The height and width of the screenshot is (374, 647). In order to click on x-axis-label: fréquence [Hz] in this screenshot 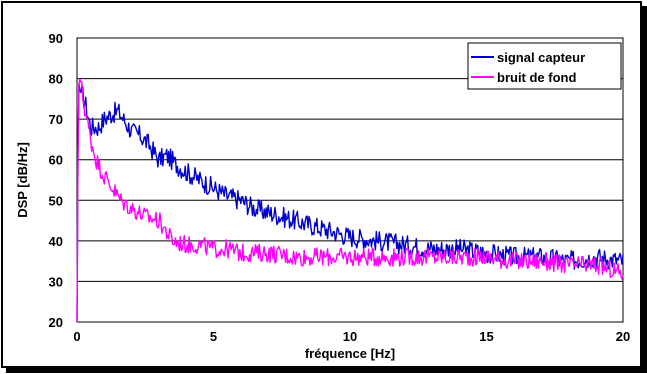, I will do `click(350, 353)`.